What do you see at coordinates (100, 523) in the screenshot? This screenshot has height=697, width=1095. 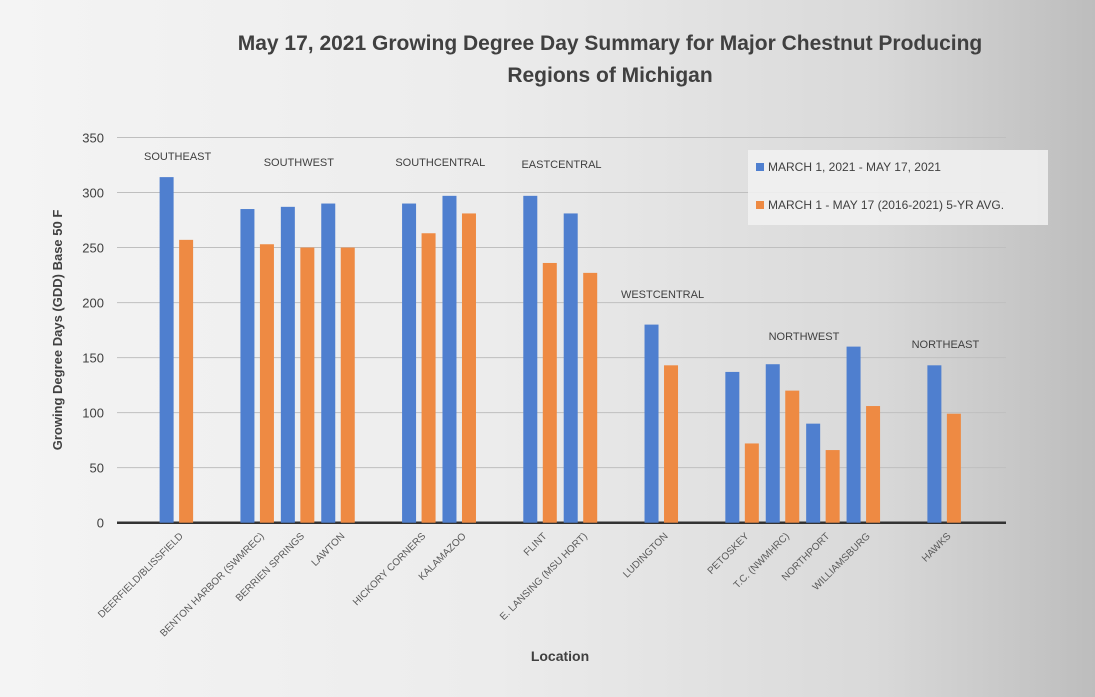 I see `y-tick-label: 0` at bounding box center [100, 523].